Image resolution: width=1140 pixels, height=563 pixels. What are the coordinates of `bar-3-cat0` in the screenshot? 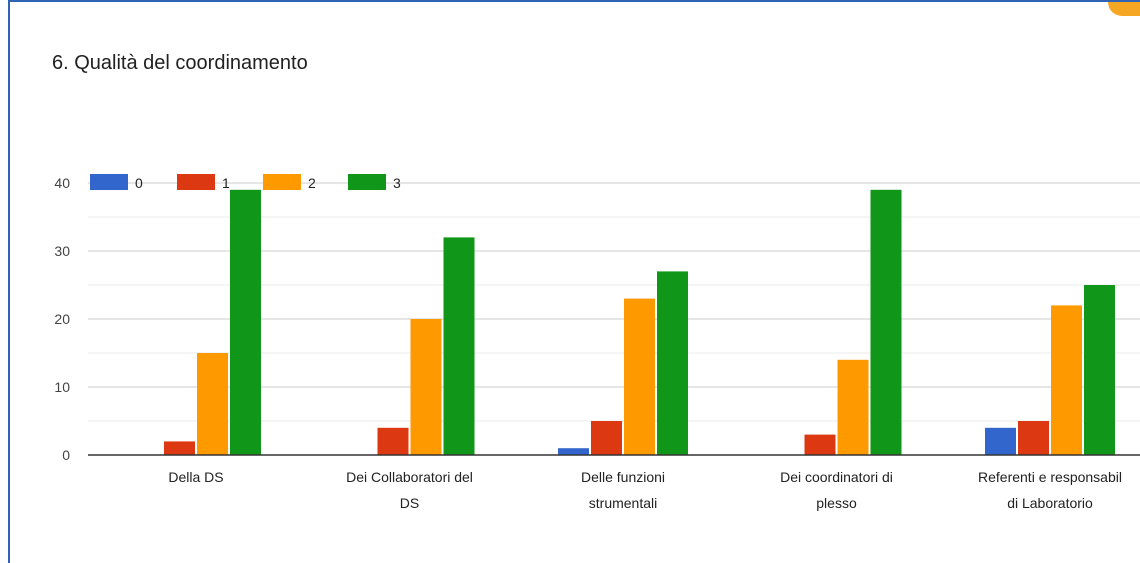 It's located at (245, 322).